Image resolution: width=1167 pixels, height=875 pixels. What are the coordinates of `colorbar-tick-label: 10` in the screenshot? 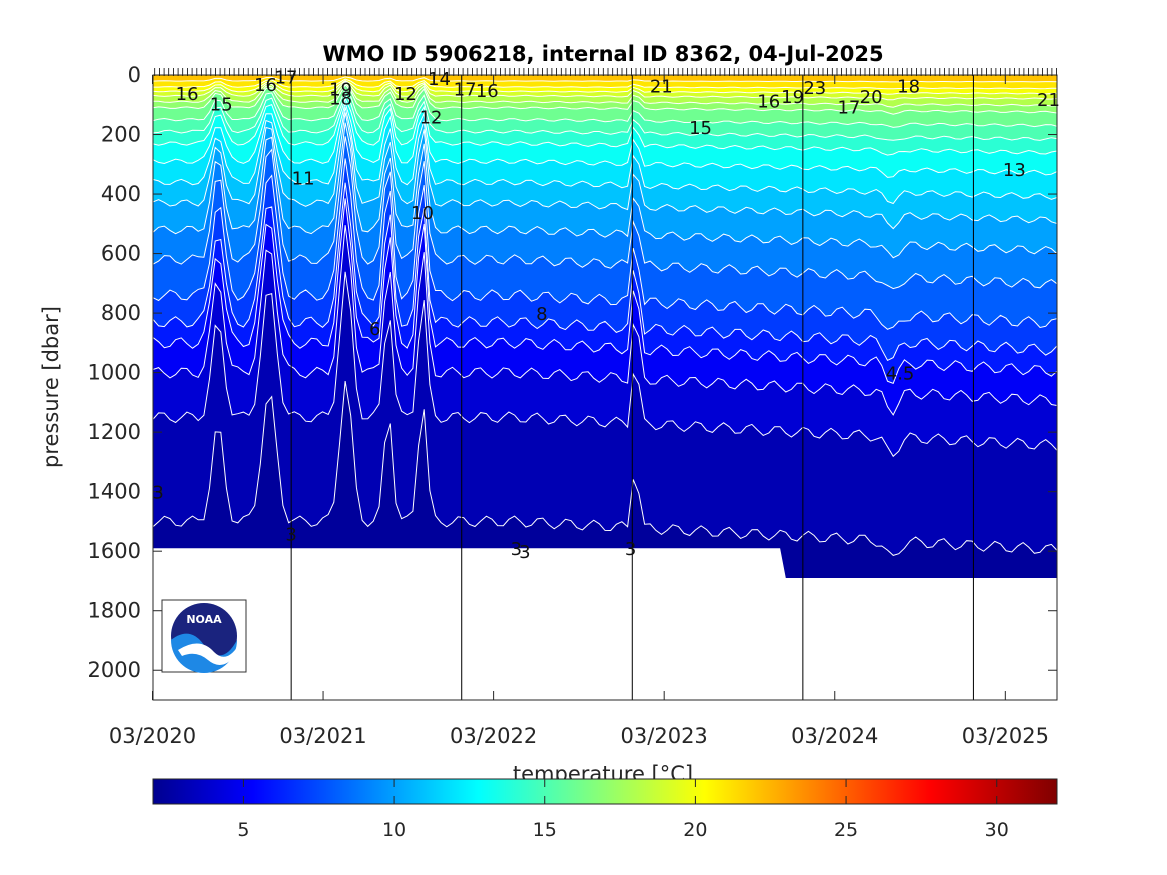 It's located at (394, 830).